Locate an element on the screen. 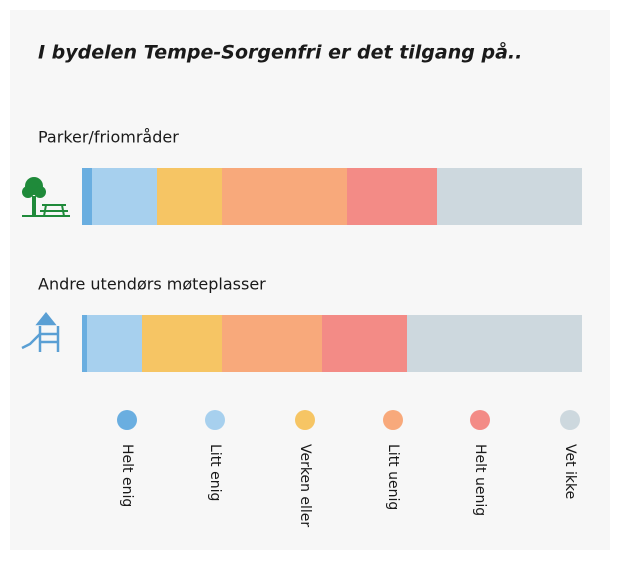 The image size is (619, 568). legend-label: Helt enig is located at coordinates (127, 475).